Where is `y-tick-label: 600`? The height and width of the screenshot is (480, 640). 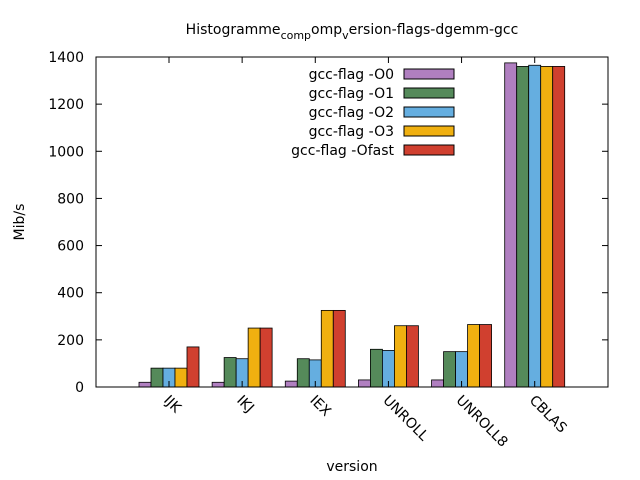 y-tick-label: 600 is located at coordinates (70, 247).